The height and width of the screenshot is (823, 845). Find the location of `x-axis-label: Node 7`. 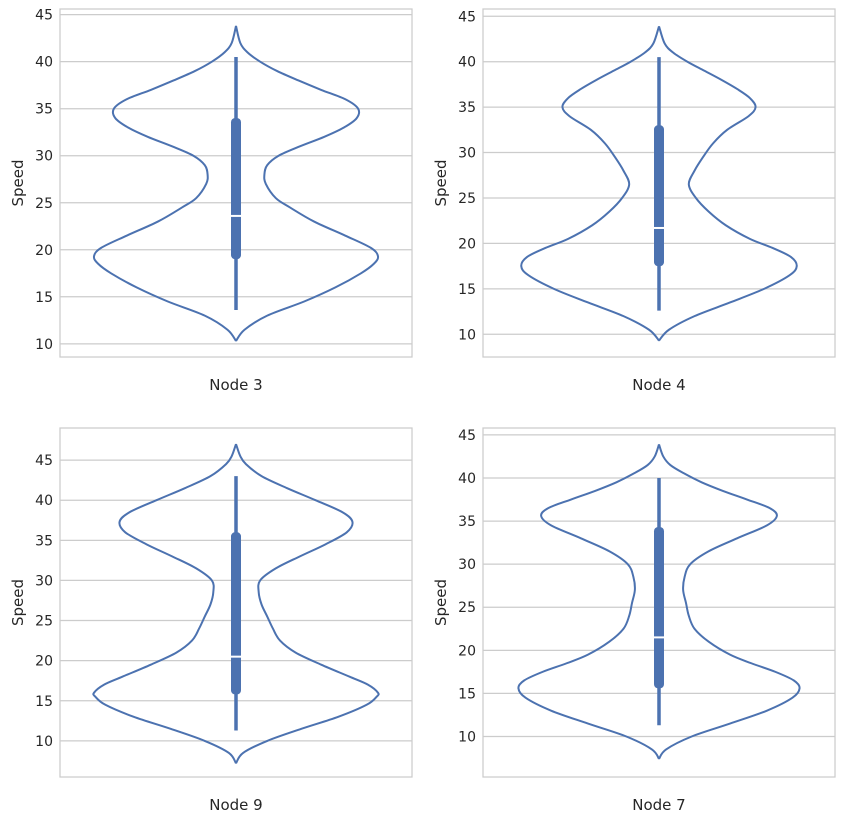

x-axis-label: Node 7 is located at coordinates (658, 805).